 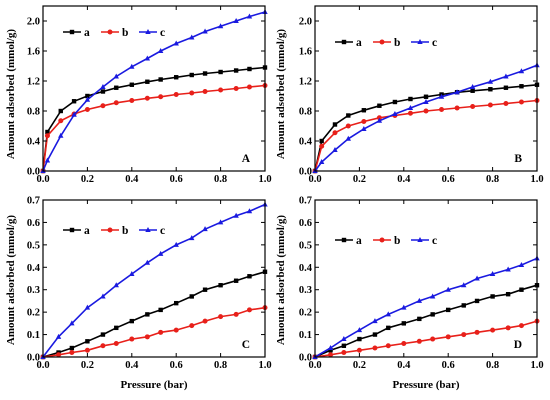 What do you see at coordinates (359, 241) in the screenshot?
I see `legend-label-a: a` at bounding box center [359, 241].